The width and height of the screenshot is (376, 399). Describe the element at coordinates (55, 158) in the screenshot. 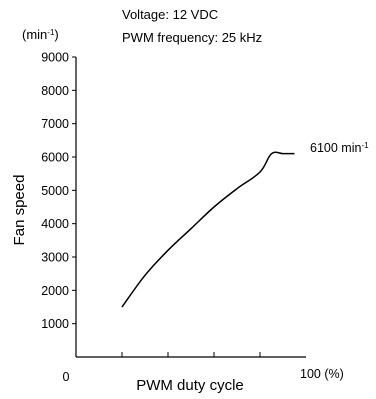

I see `y-tick-label: 6000` at that location.